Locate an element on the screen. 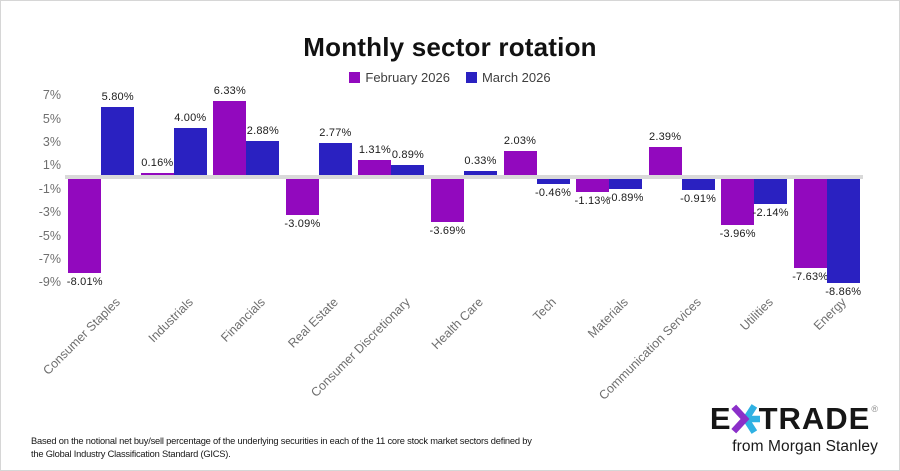 Image resolution: width=900 pixels, height=471 pixels. bar-value-label: -0.46% is located at coordinates (553, 193).